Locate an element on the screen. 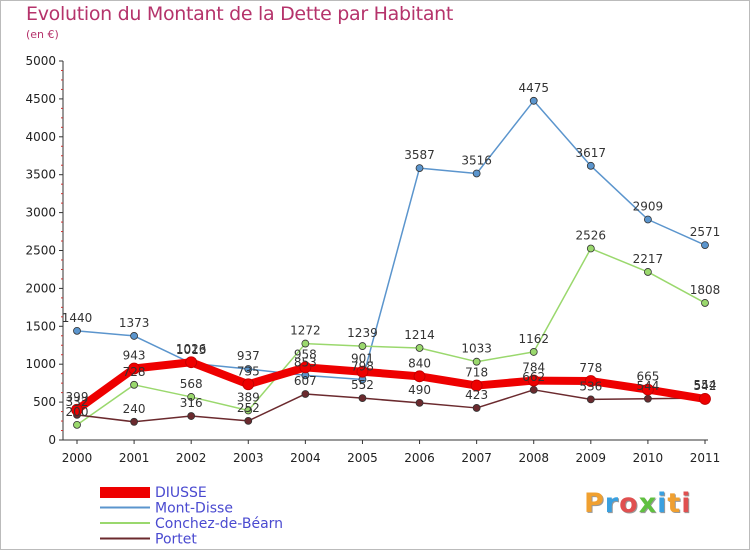 This screenshot has width=750, height=550. data-label: 662 is located at coordinates (533, 377).